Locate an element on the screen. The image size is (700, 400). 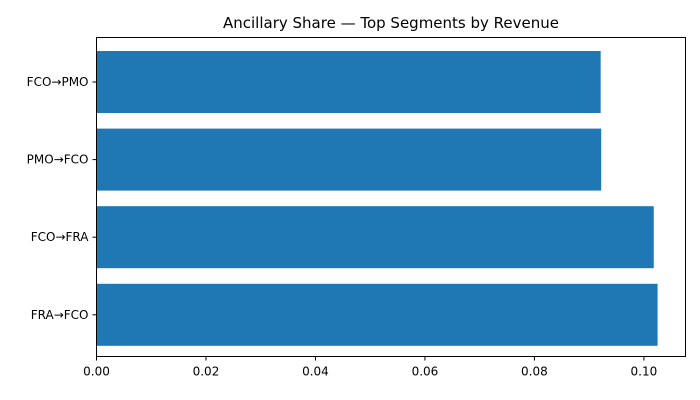
x-tick-label: 0.02 is located at coordinates (206, 372).